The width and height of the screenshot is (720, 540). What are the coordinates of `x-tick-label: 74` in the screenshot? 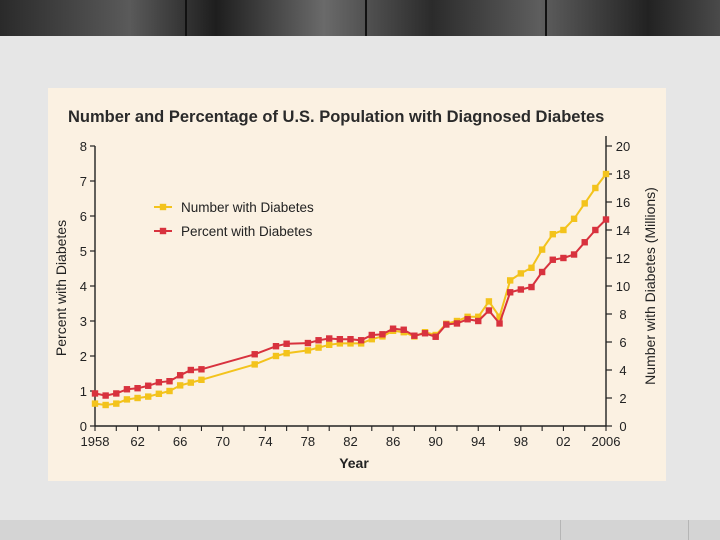 It's located at (265, 441).